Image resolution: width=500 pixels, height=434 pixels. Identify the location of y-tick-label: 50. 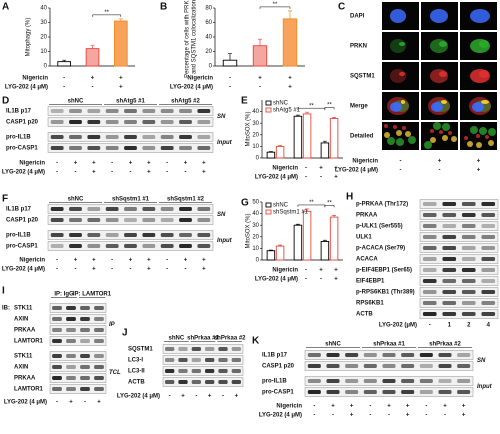
(255, 203).